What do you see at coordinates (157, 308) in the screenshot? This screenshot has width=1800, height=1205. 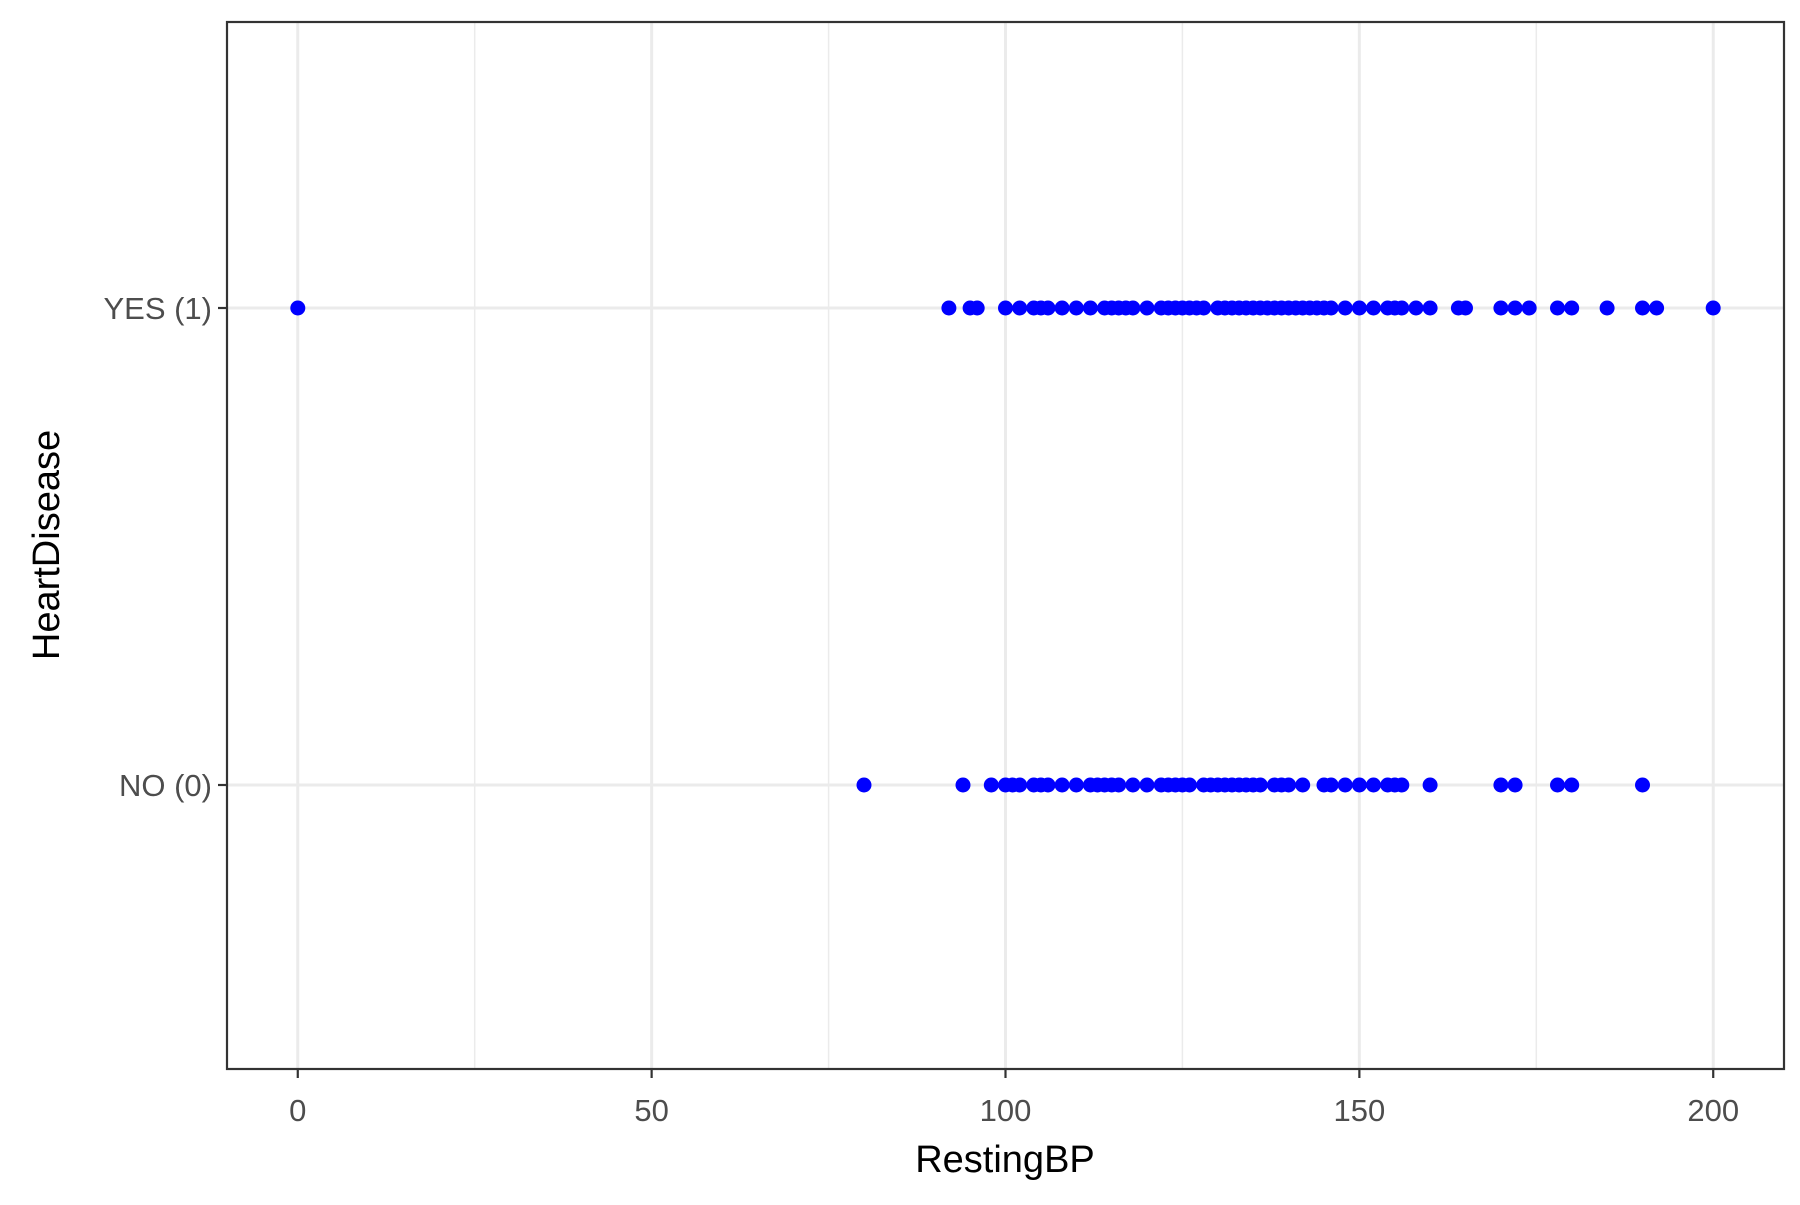 I see `y-tick-label: YES (1)` at bounding box center [157, 308].